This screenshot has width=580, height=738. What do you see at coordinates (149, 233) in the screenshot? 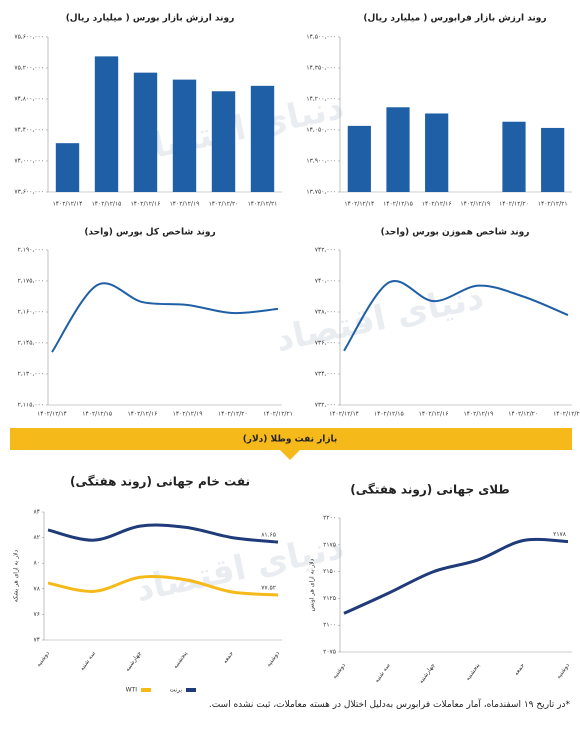
I see `chart-title: روند شاخص کل بورس (واحد)` at bounding box center [149, 233].